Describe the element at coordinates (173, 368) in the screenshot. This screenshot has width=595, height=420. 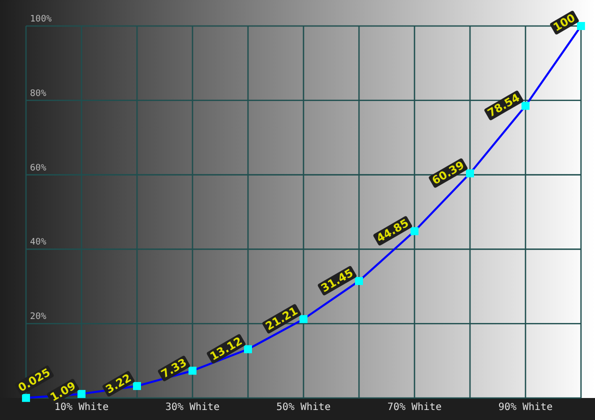
I see `data-label: 7.33` at that location.